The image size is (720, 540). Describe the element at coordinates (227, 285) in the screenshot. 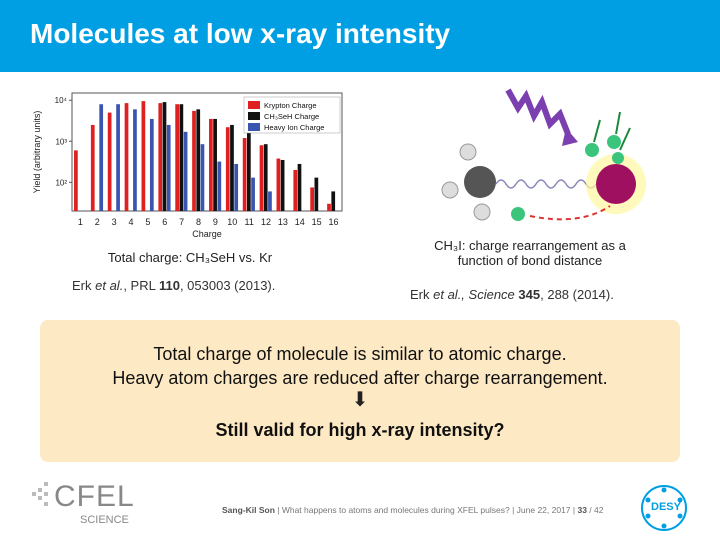

I see `ref-left-rest: , 053003 (2013).` at that location.